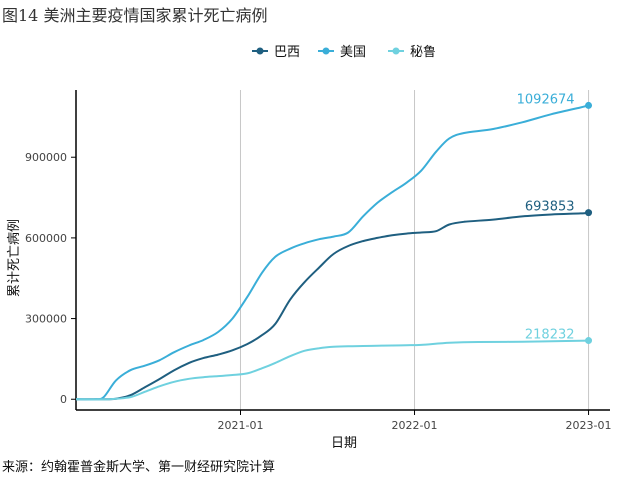 This screenshot has width=640, height=480. I want to click on y-tick-label: 0, so click(63, 399).